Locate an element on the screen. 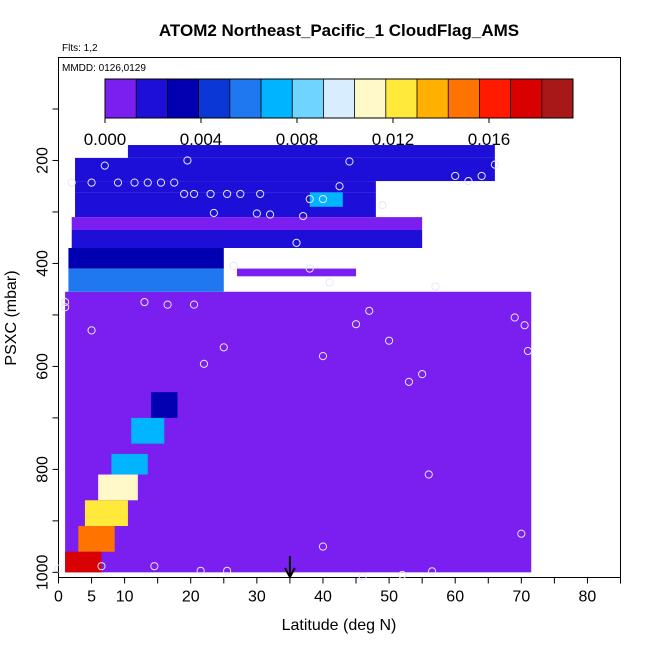  x-tick-label: 20 is located at coordinates (191, 597).